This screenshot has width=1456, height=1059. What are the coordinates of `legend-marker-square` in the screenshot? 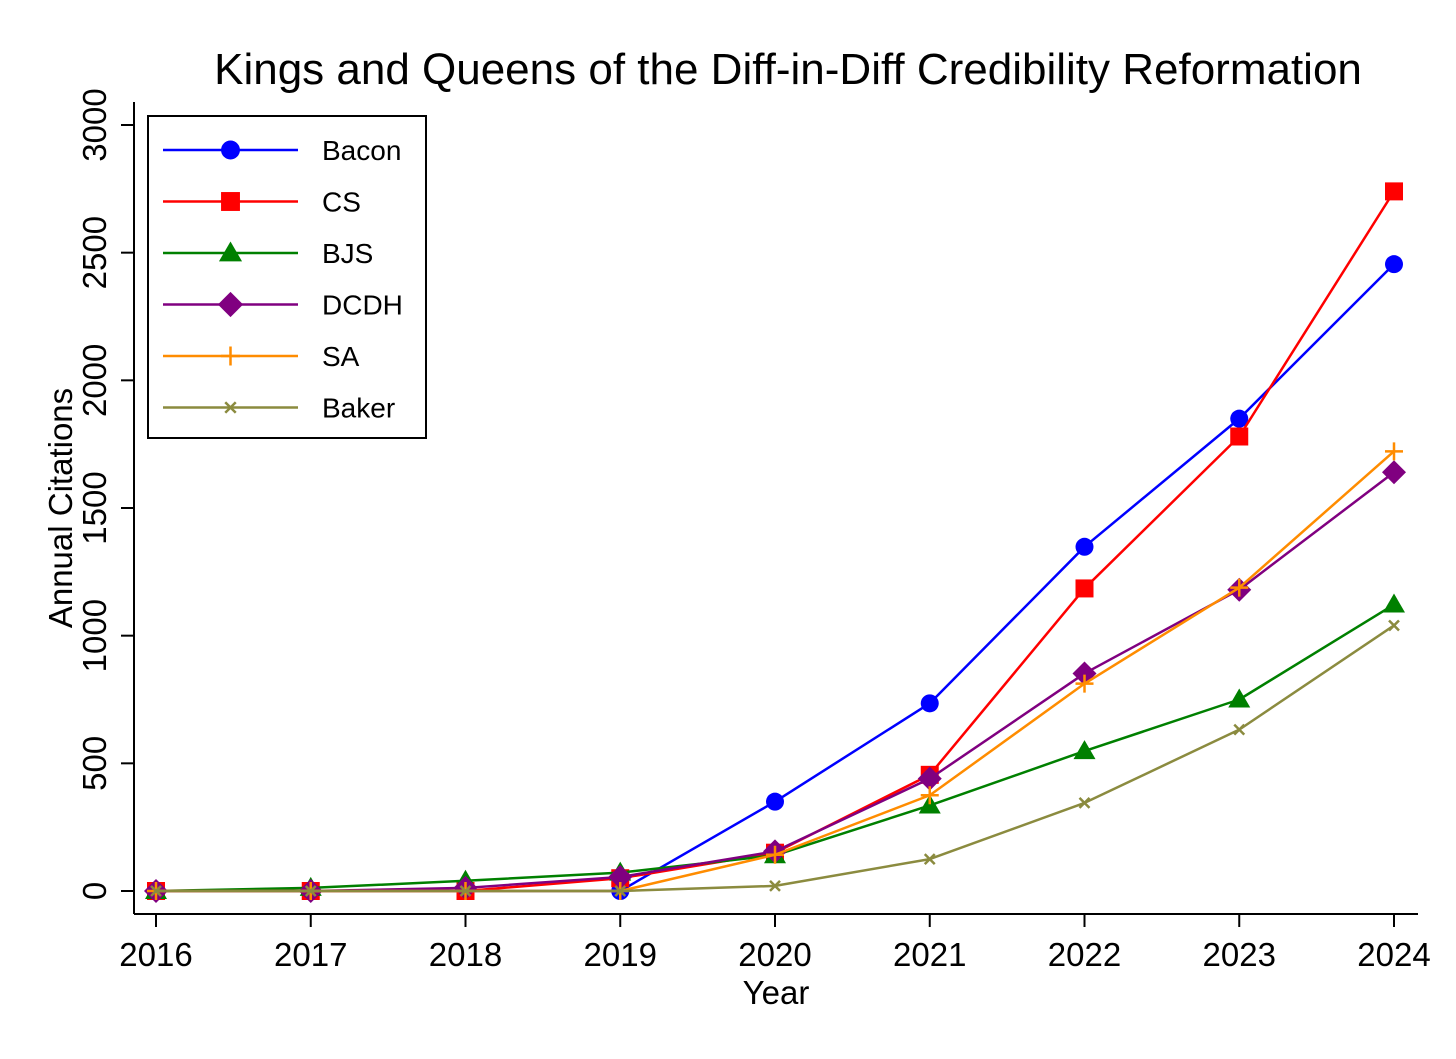 It's located at (230, 201).